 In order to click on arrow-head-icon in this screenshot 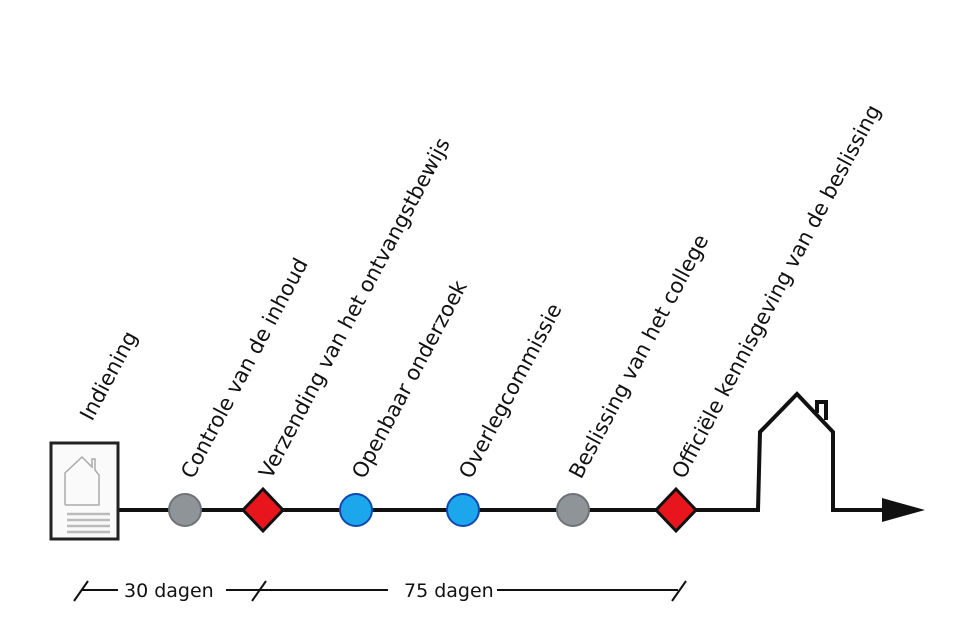, I will do `click(903, 510)`.